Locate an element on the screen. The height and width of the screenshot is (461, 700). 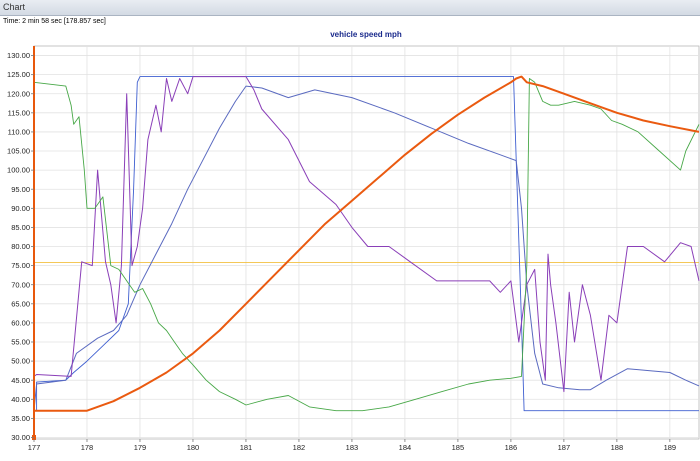
x-tick-label: 177 is located at coordinates (34, 447).